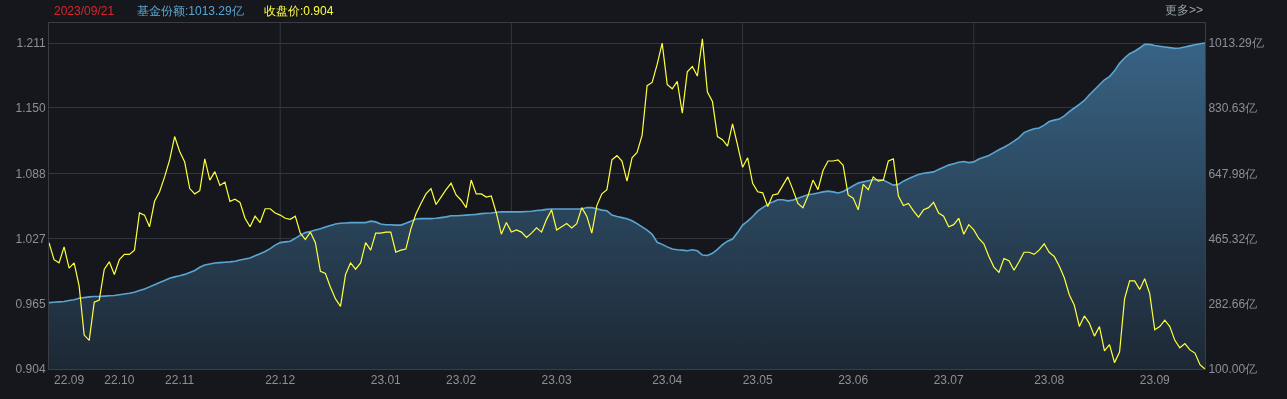 The height and width of the screenshot is (399, 1287). What do you see at coordinates (1155, 380) in the screenshot?
I see `x-tick-label: 23.09` at bounding box center [1155, 380].